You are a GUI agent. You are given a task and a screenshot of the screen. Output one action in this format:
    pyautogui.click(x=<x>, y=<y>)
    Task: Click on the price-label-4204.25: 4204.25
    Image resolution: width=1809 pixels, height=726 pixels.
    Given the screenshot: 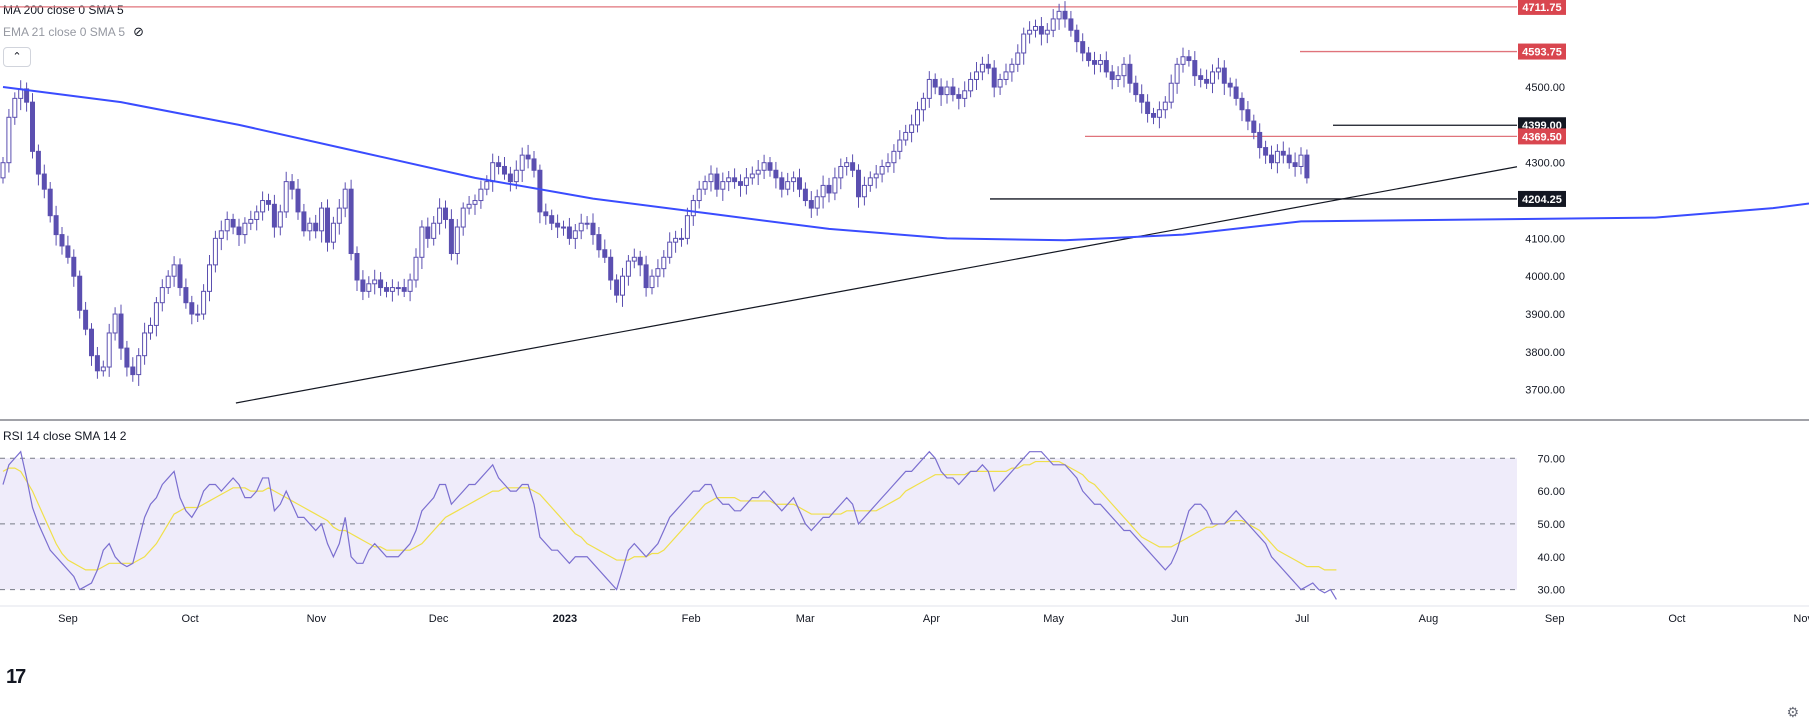 What is the action you would take?
    pyautogui.click(x=1542, y=200)
    